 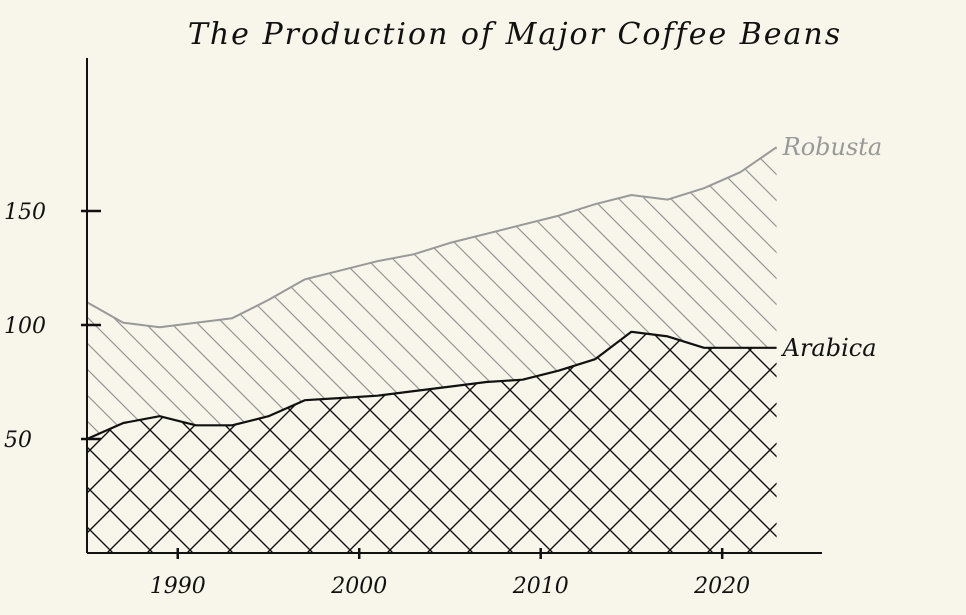 I want to click on arabica-line, so click(x=431, y=385).